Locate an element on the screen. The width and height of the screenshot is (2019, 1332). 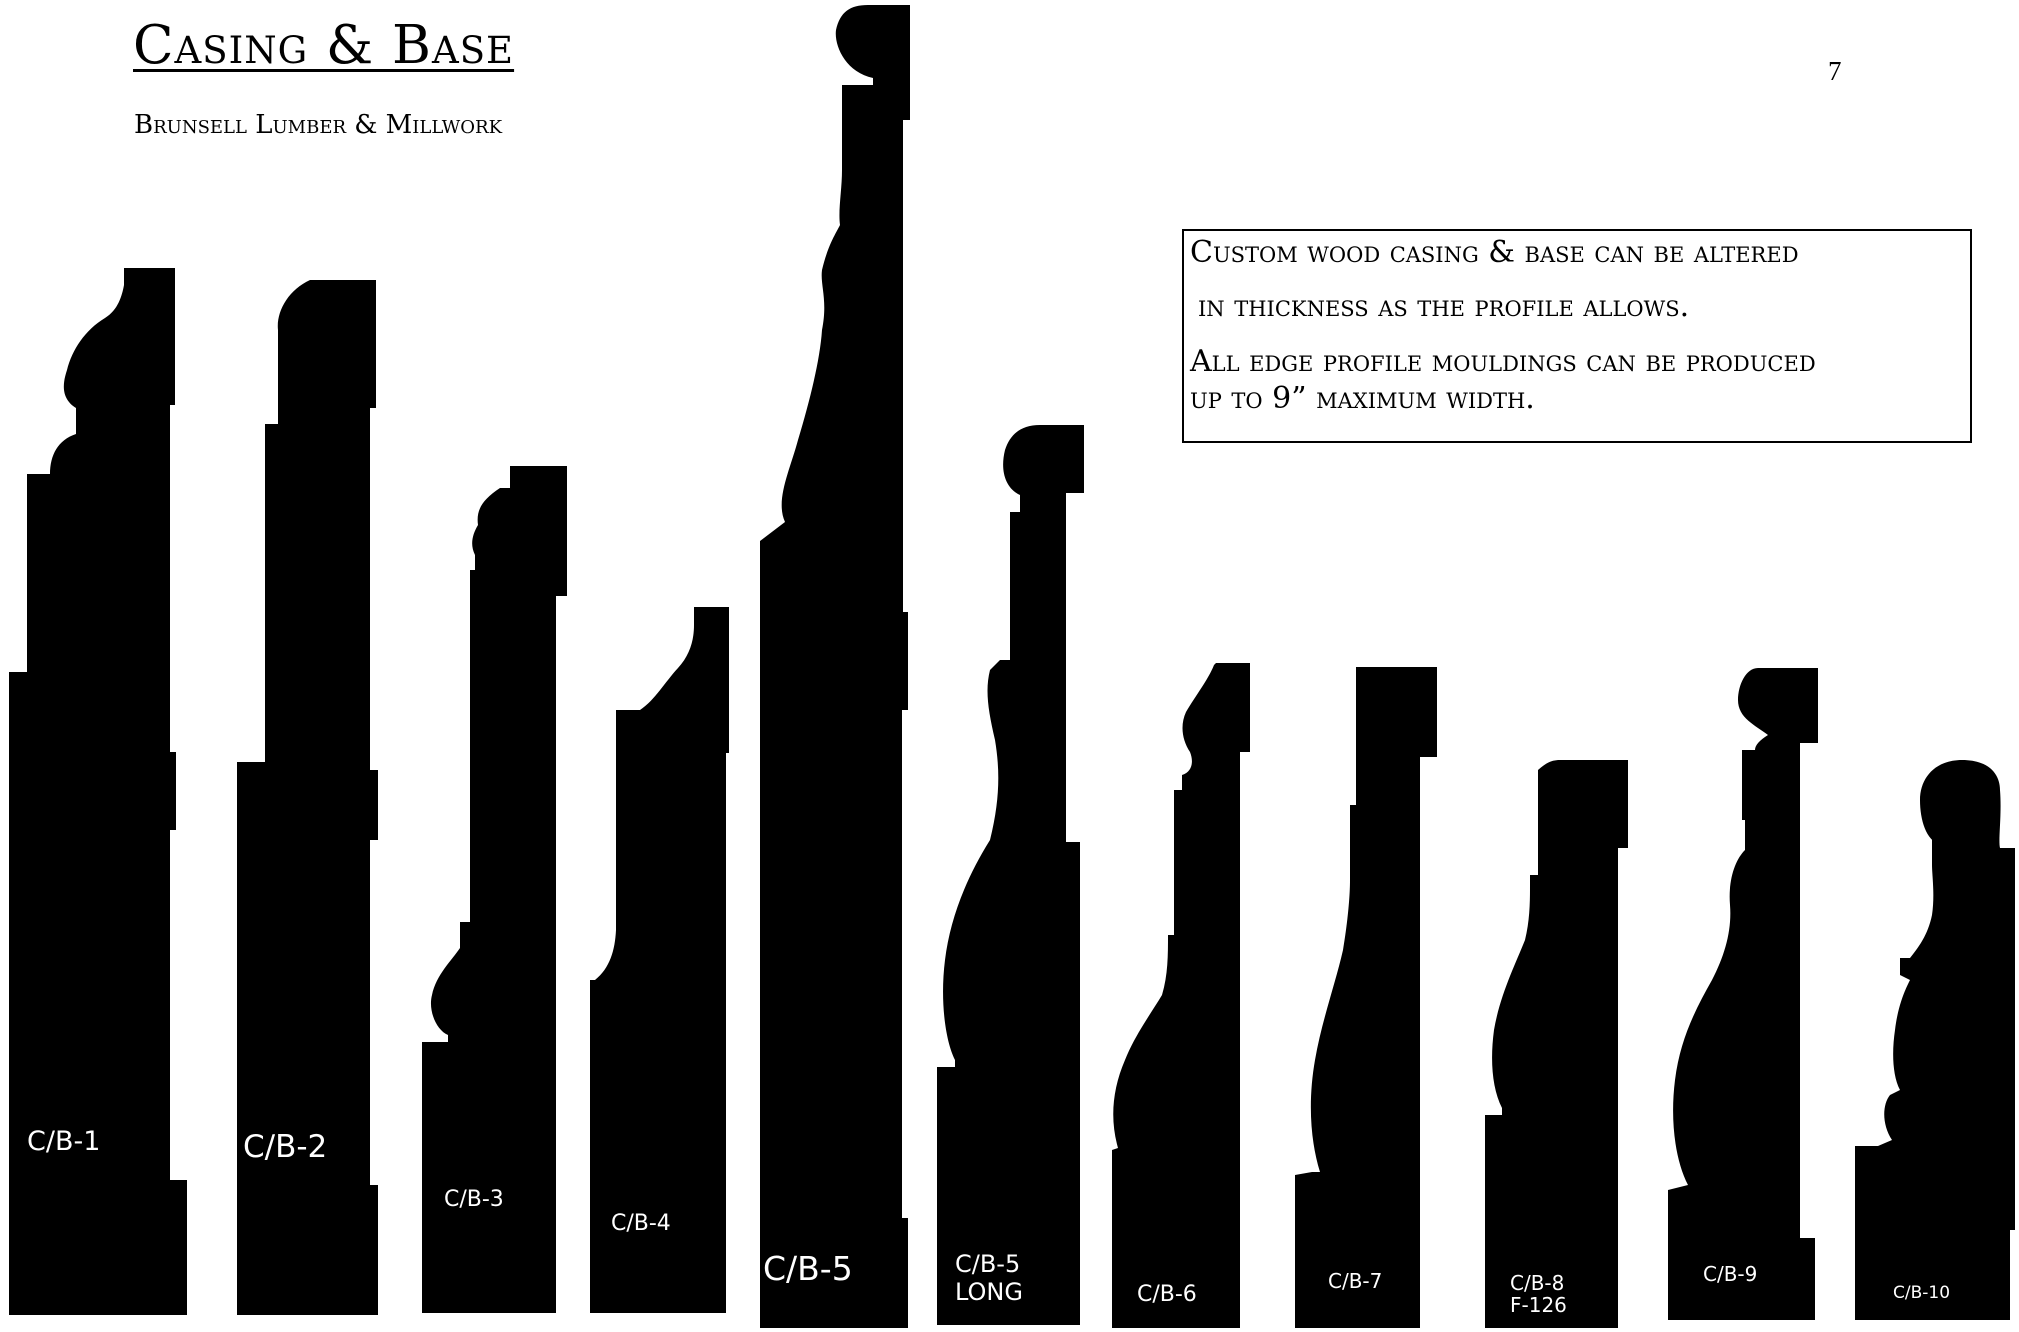
profile-cb-4-label: C/B-4 is located at coordinates (641, 1223).